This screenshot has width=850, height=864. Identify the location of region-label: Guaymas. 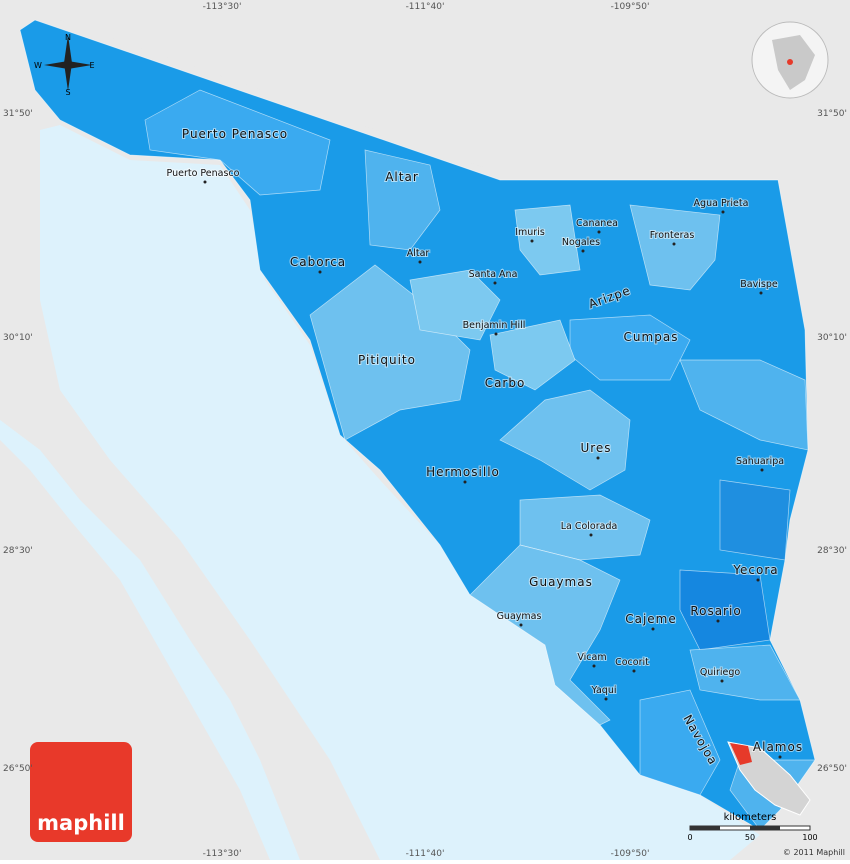
(561, 582).